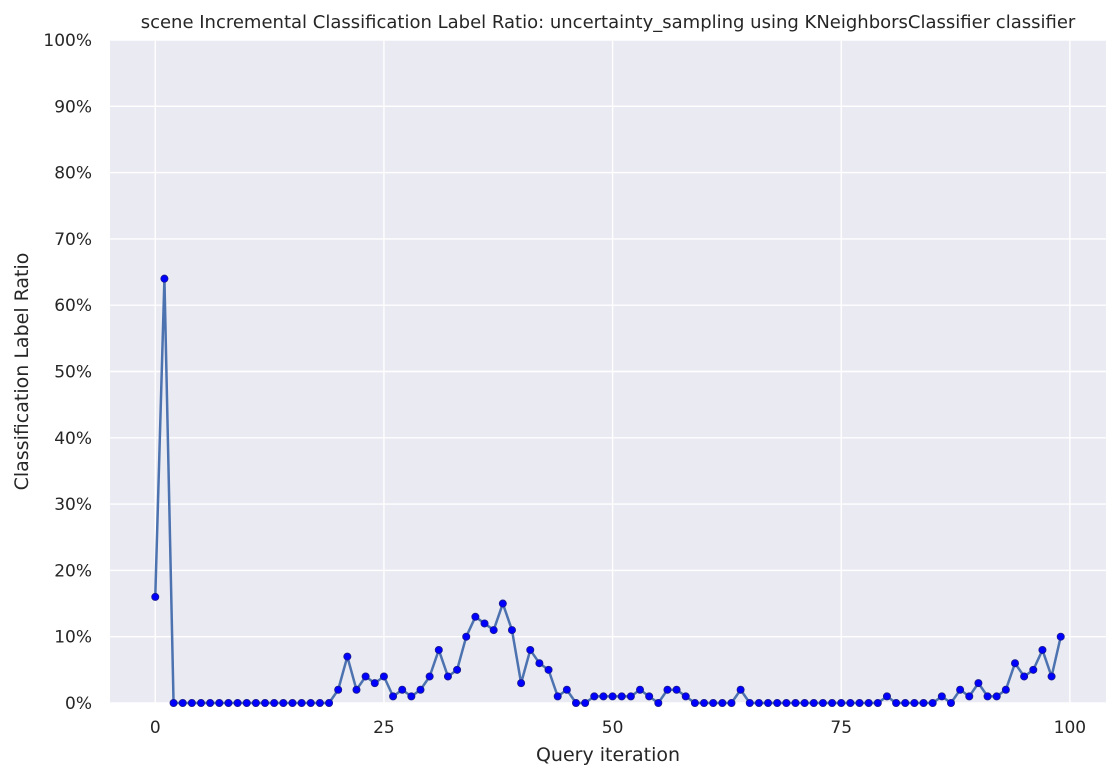 This screenshot has width=1118, height=783. I want to click on y-tick-label: 60%, so click(73, 306).